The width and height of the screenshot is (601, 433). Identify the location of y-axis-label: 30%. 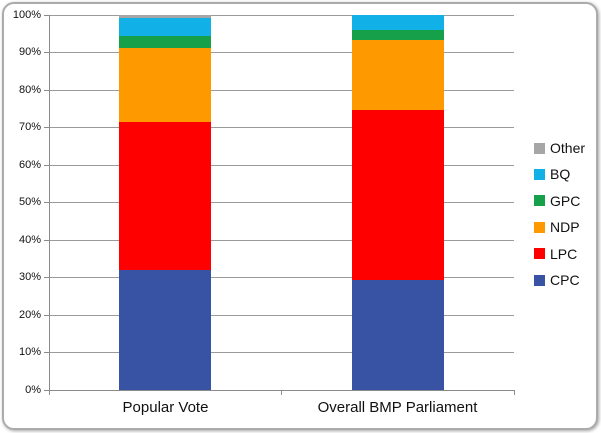
(29, 277).